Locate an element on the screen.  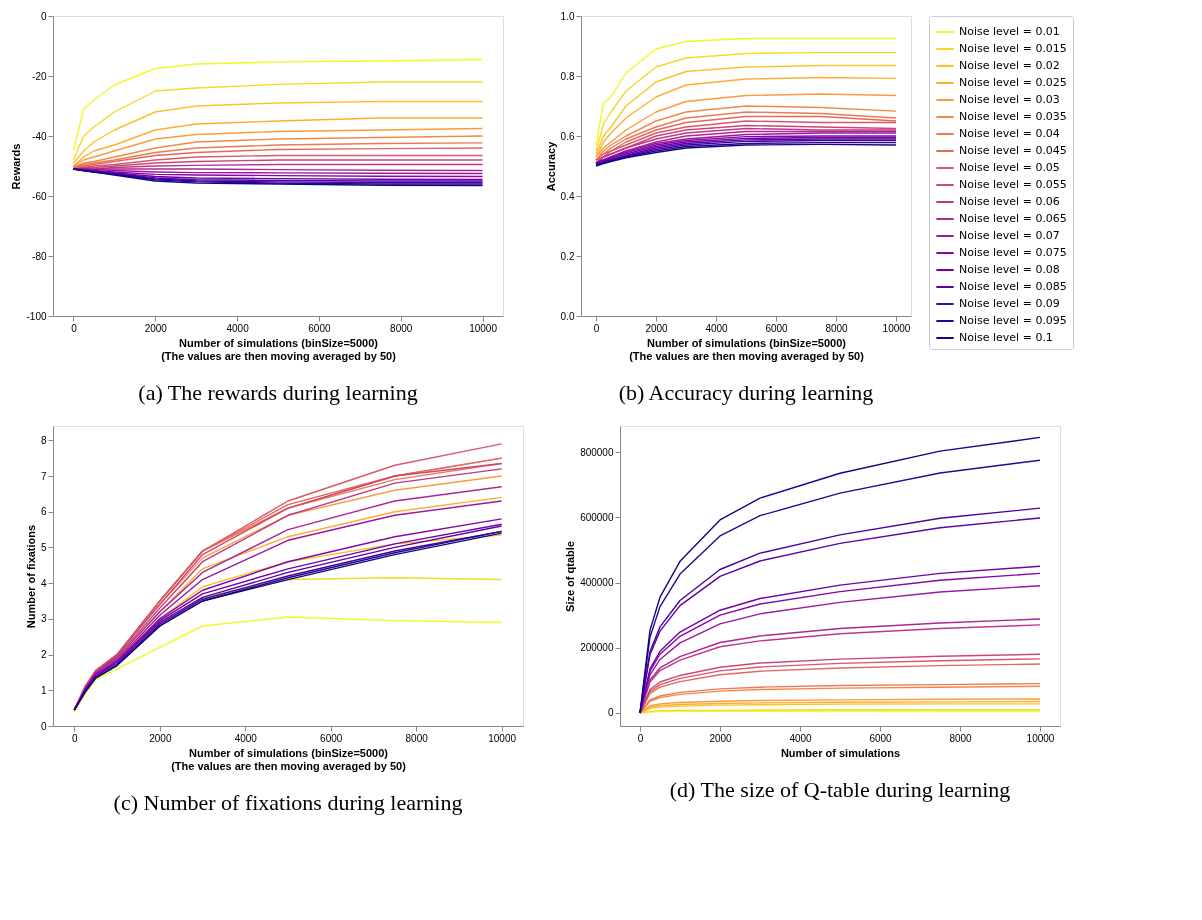
y-tick-label: 1.0 is located at coordinates (567, 16).